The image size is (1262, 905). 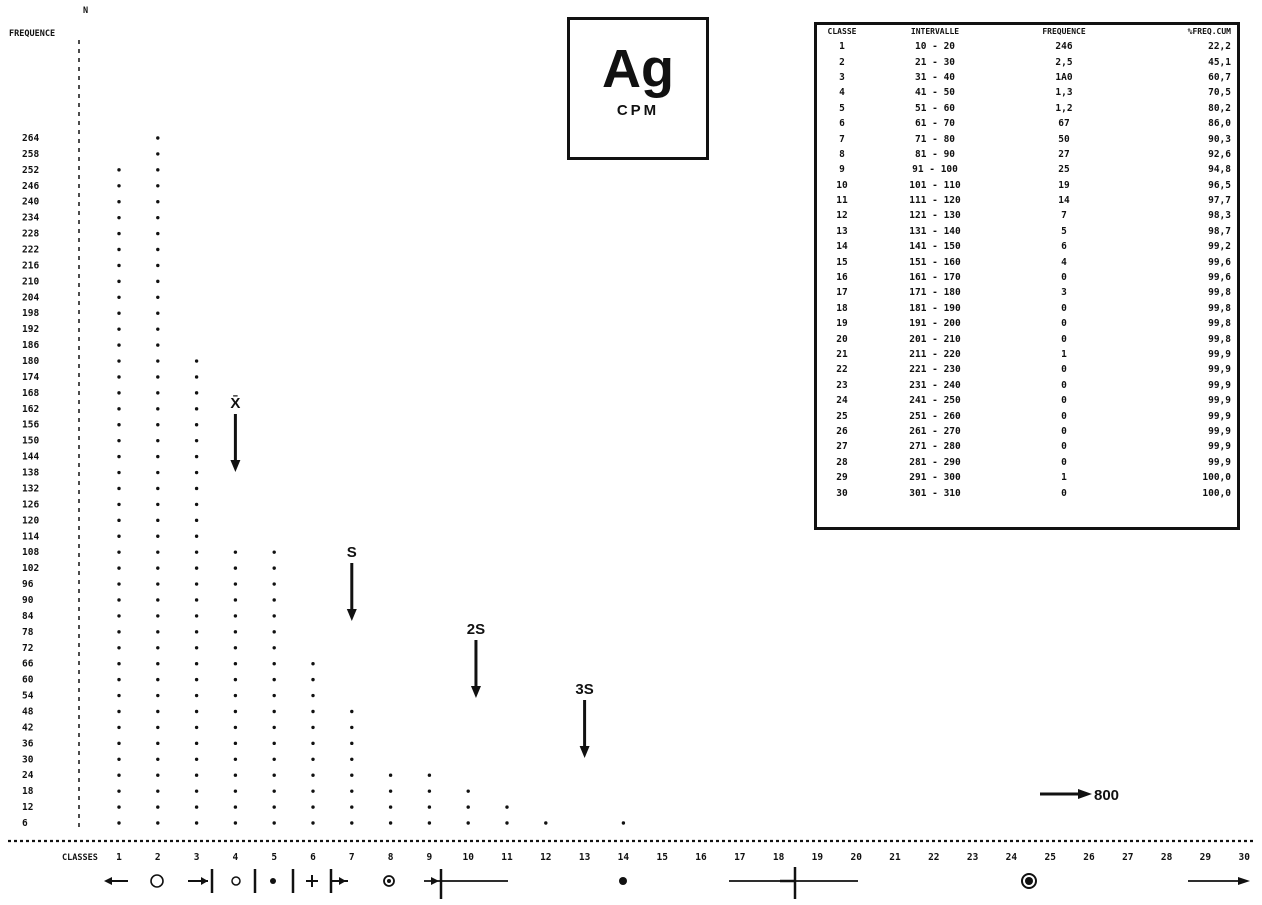 I want to click on cell-freq-cum: 80,2, so click(x=1219, y=108).